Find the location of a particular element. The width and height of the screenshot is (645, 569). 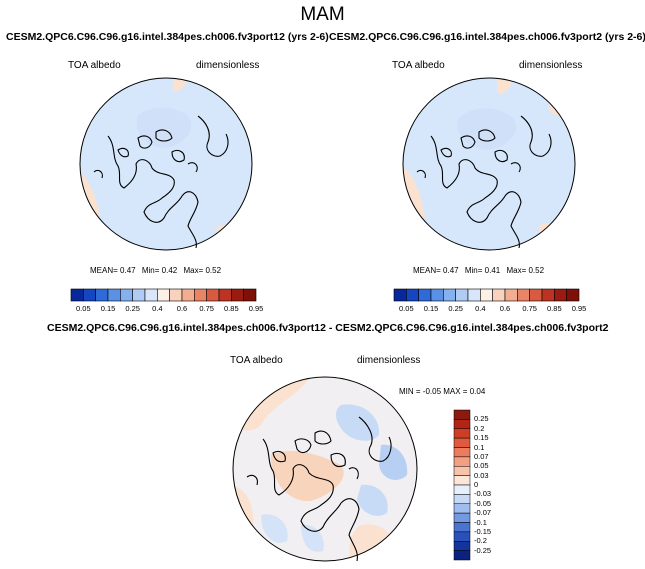

min-value: 0.42 is located at coordinates (169, 270).